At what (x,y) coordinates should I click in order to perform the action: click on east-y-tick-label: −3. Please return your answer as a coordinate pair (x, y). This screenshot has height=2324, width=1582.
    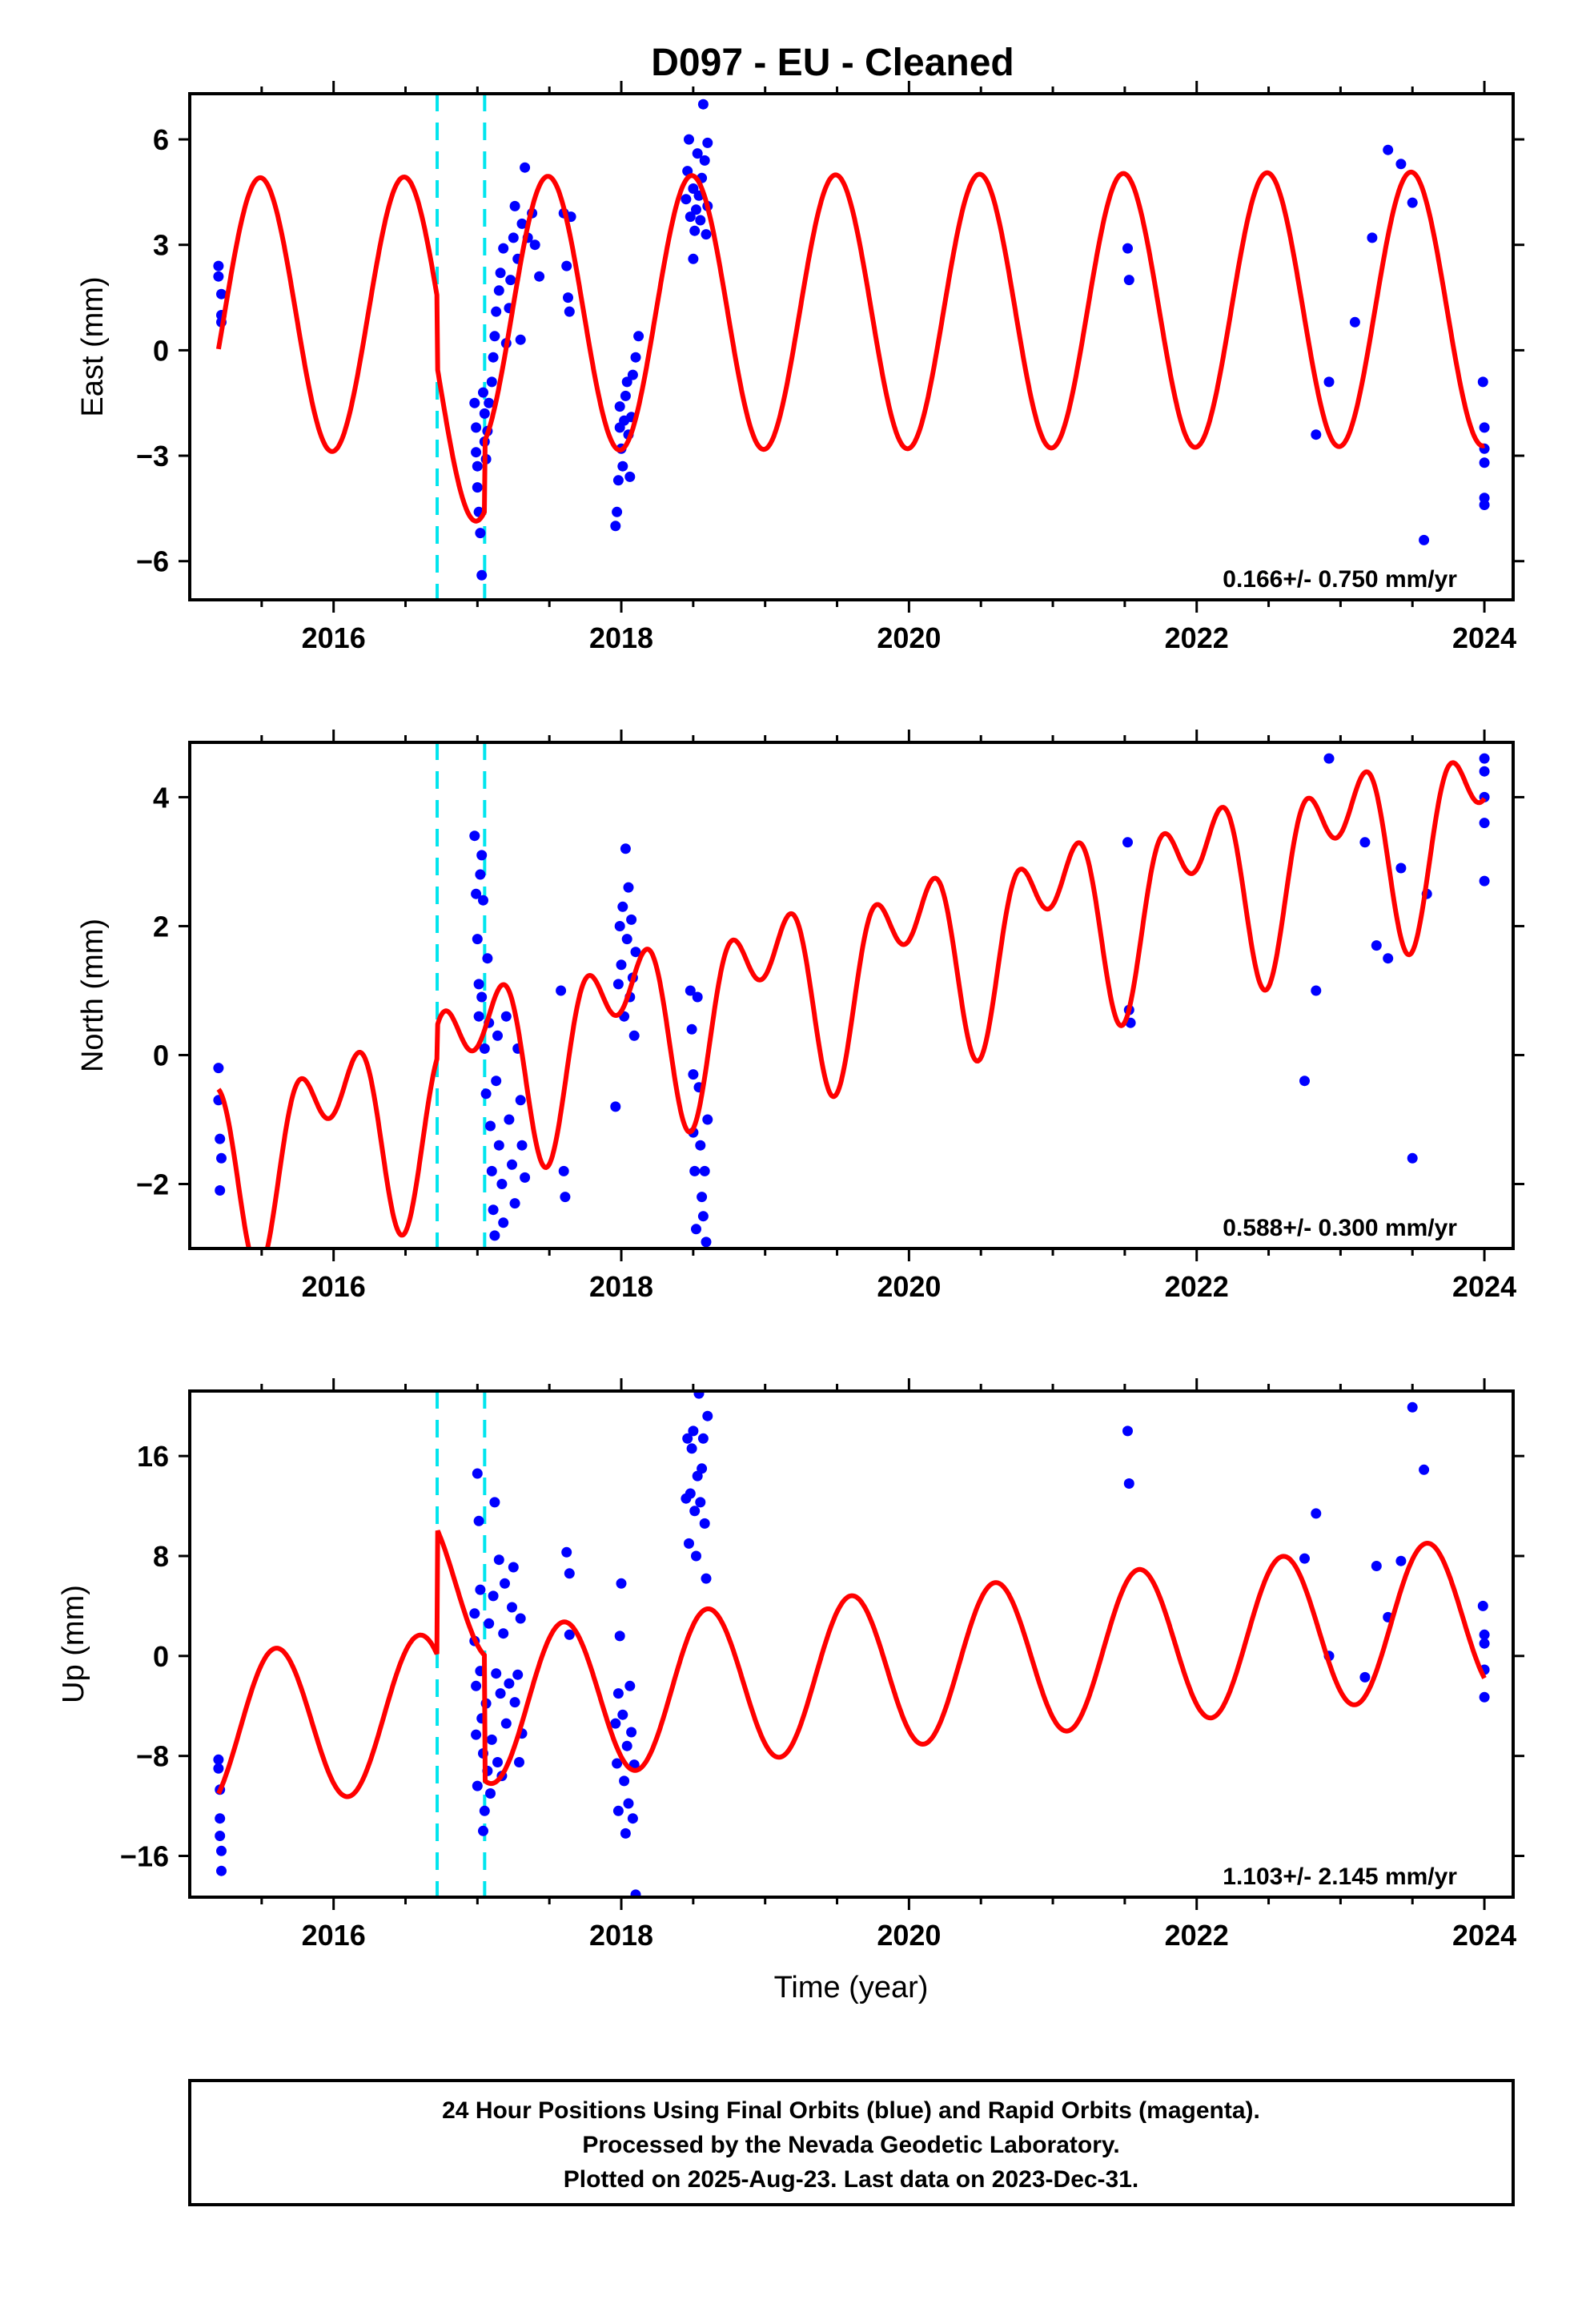
    Looking at the image, I should click on (152, 456).